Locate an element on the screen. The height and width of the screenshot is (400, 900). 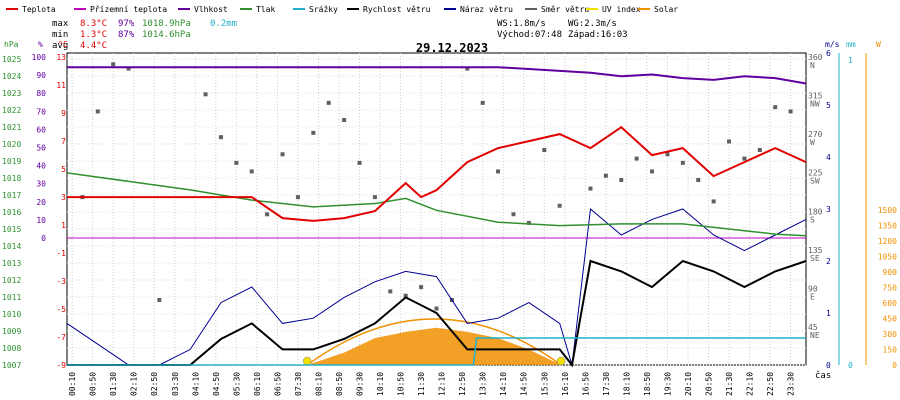
stat-max-temp: 8.3°C is located at coordinates (93, 24).